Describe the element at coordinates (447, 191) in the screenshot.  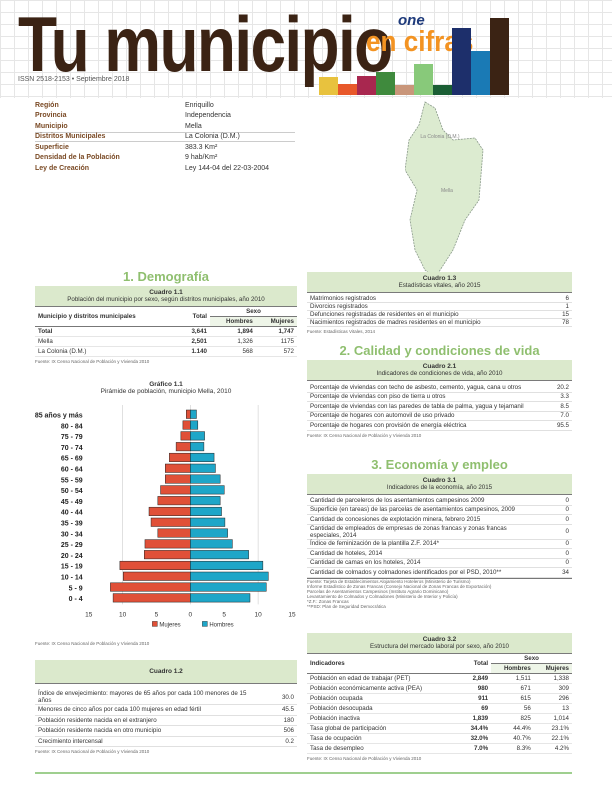
I see `map-label-mella: Mella` at that location.